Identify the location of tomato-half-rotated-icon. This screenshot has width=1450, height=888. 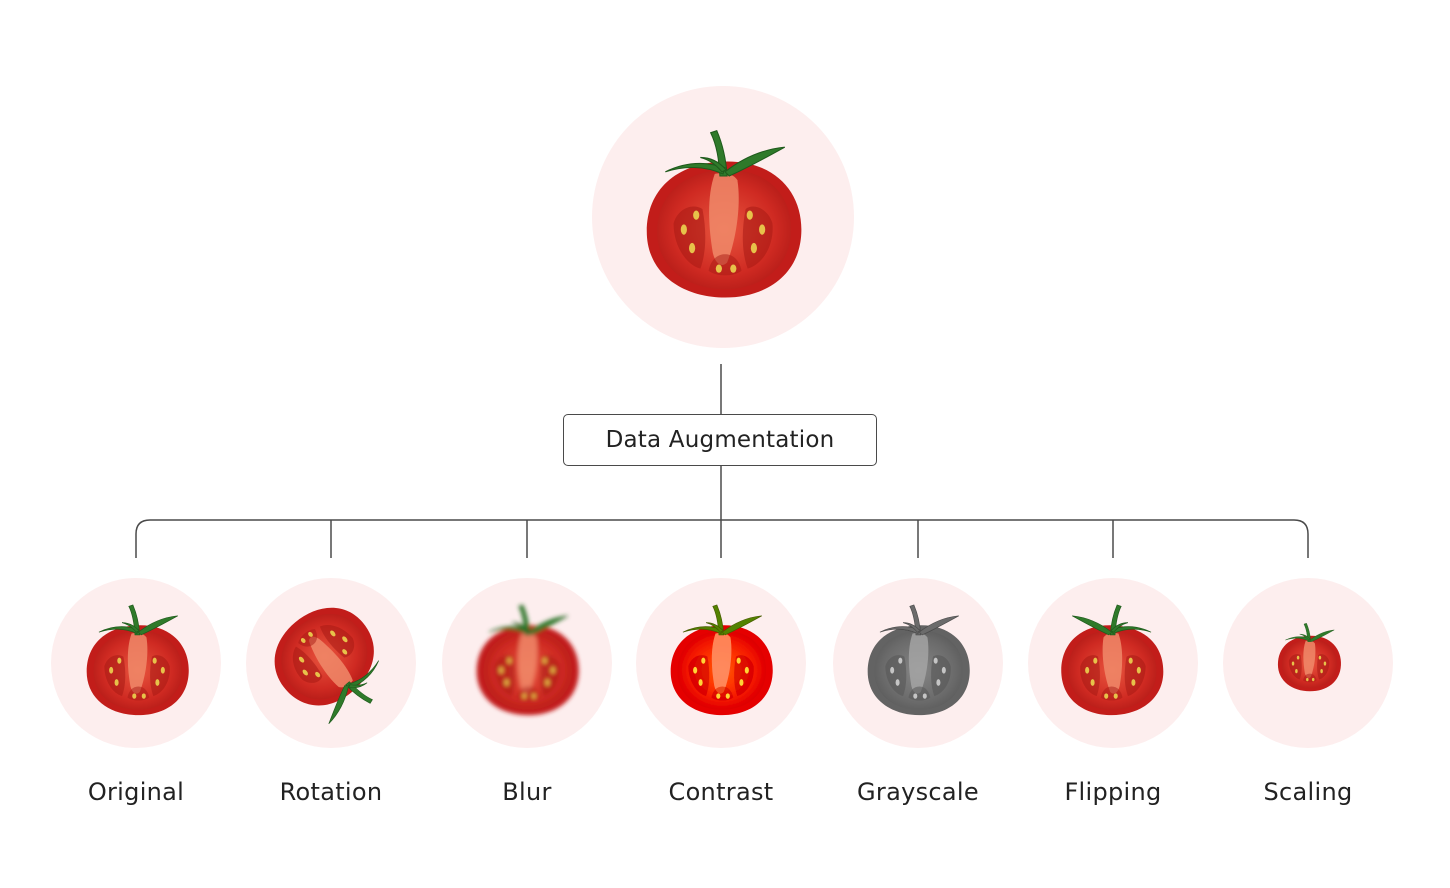
(331, 664).